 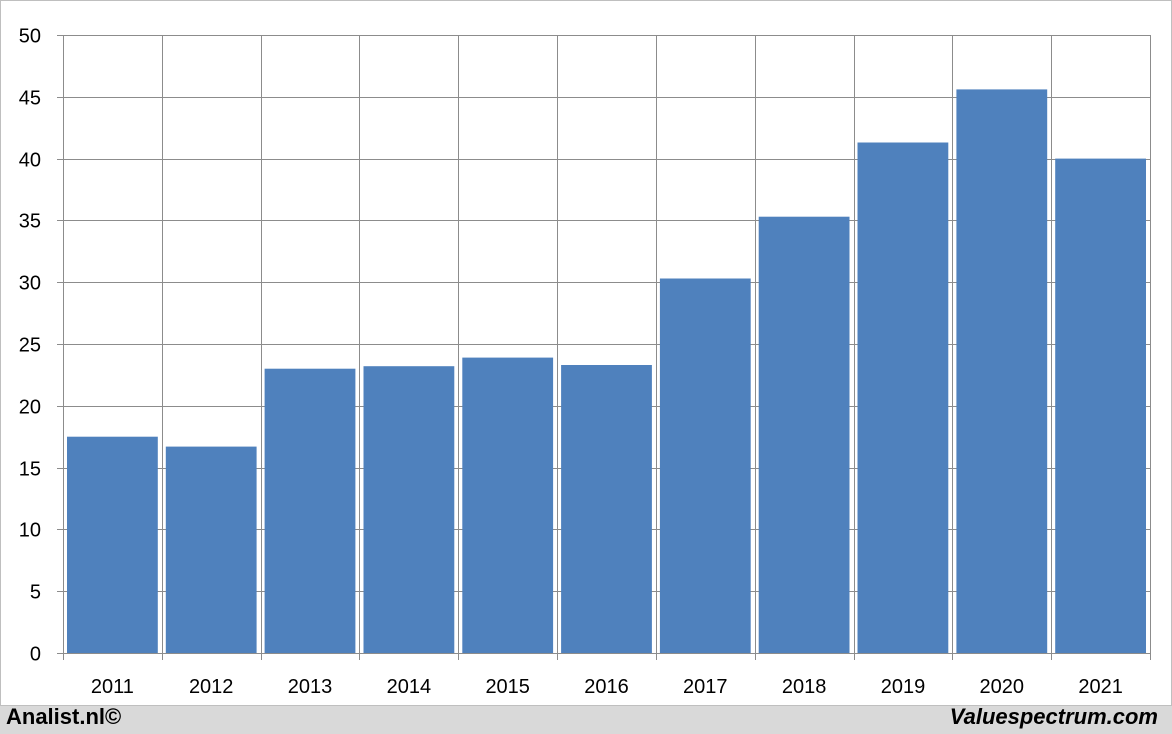 What do you see at coordinates (211, 549) in the screenshot?
I see `bar-2012` at bounding box center [211, 549].